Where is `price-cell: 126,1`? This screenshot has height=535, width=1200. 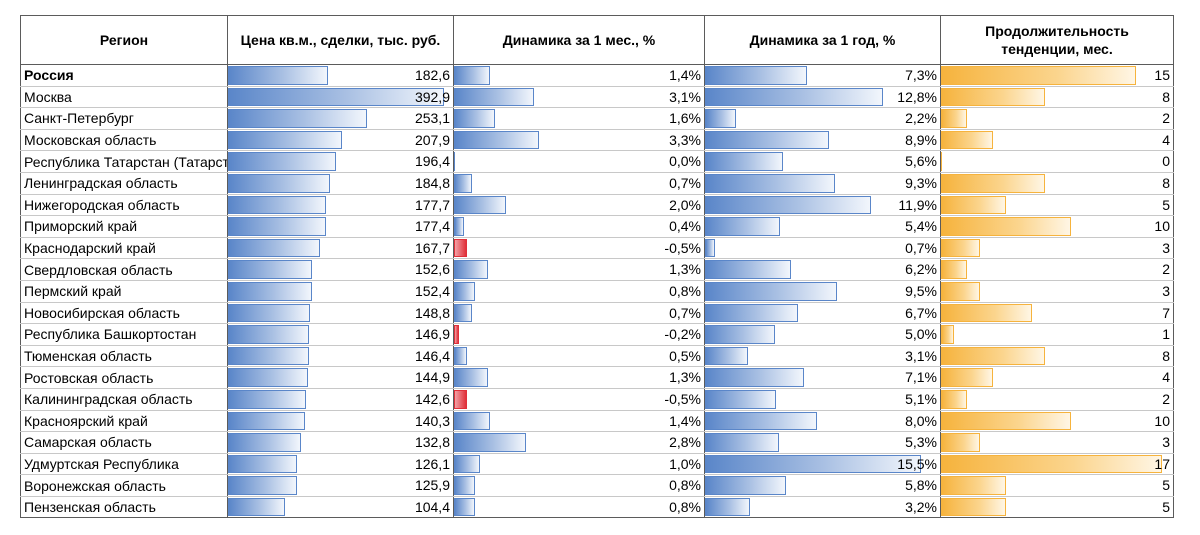 price-cell: 126,1 is located at coordinates (340, 464).